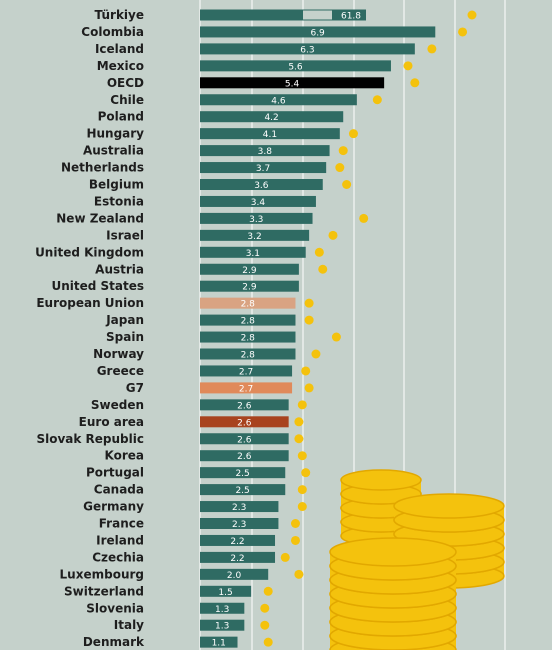 This screenshot has height=650, width=552. Describe the element at coordinates (121, 524) in the screenshot. I see `category-label: France` at that location.